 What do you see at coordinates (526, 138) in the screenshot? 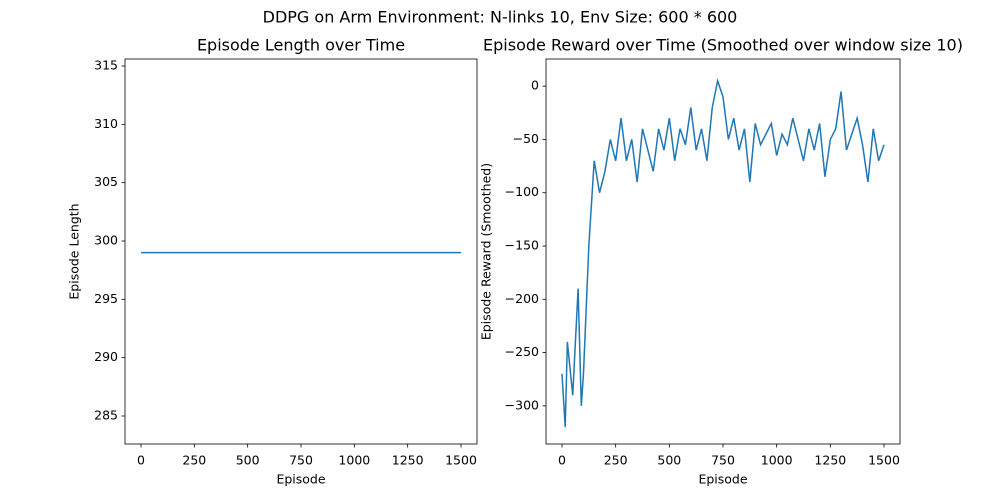
I see `y-tick-label: −50` at bounding box center [526, 138].